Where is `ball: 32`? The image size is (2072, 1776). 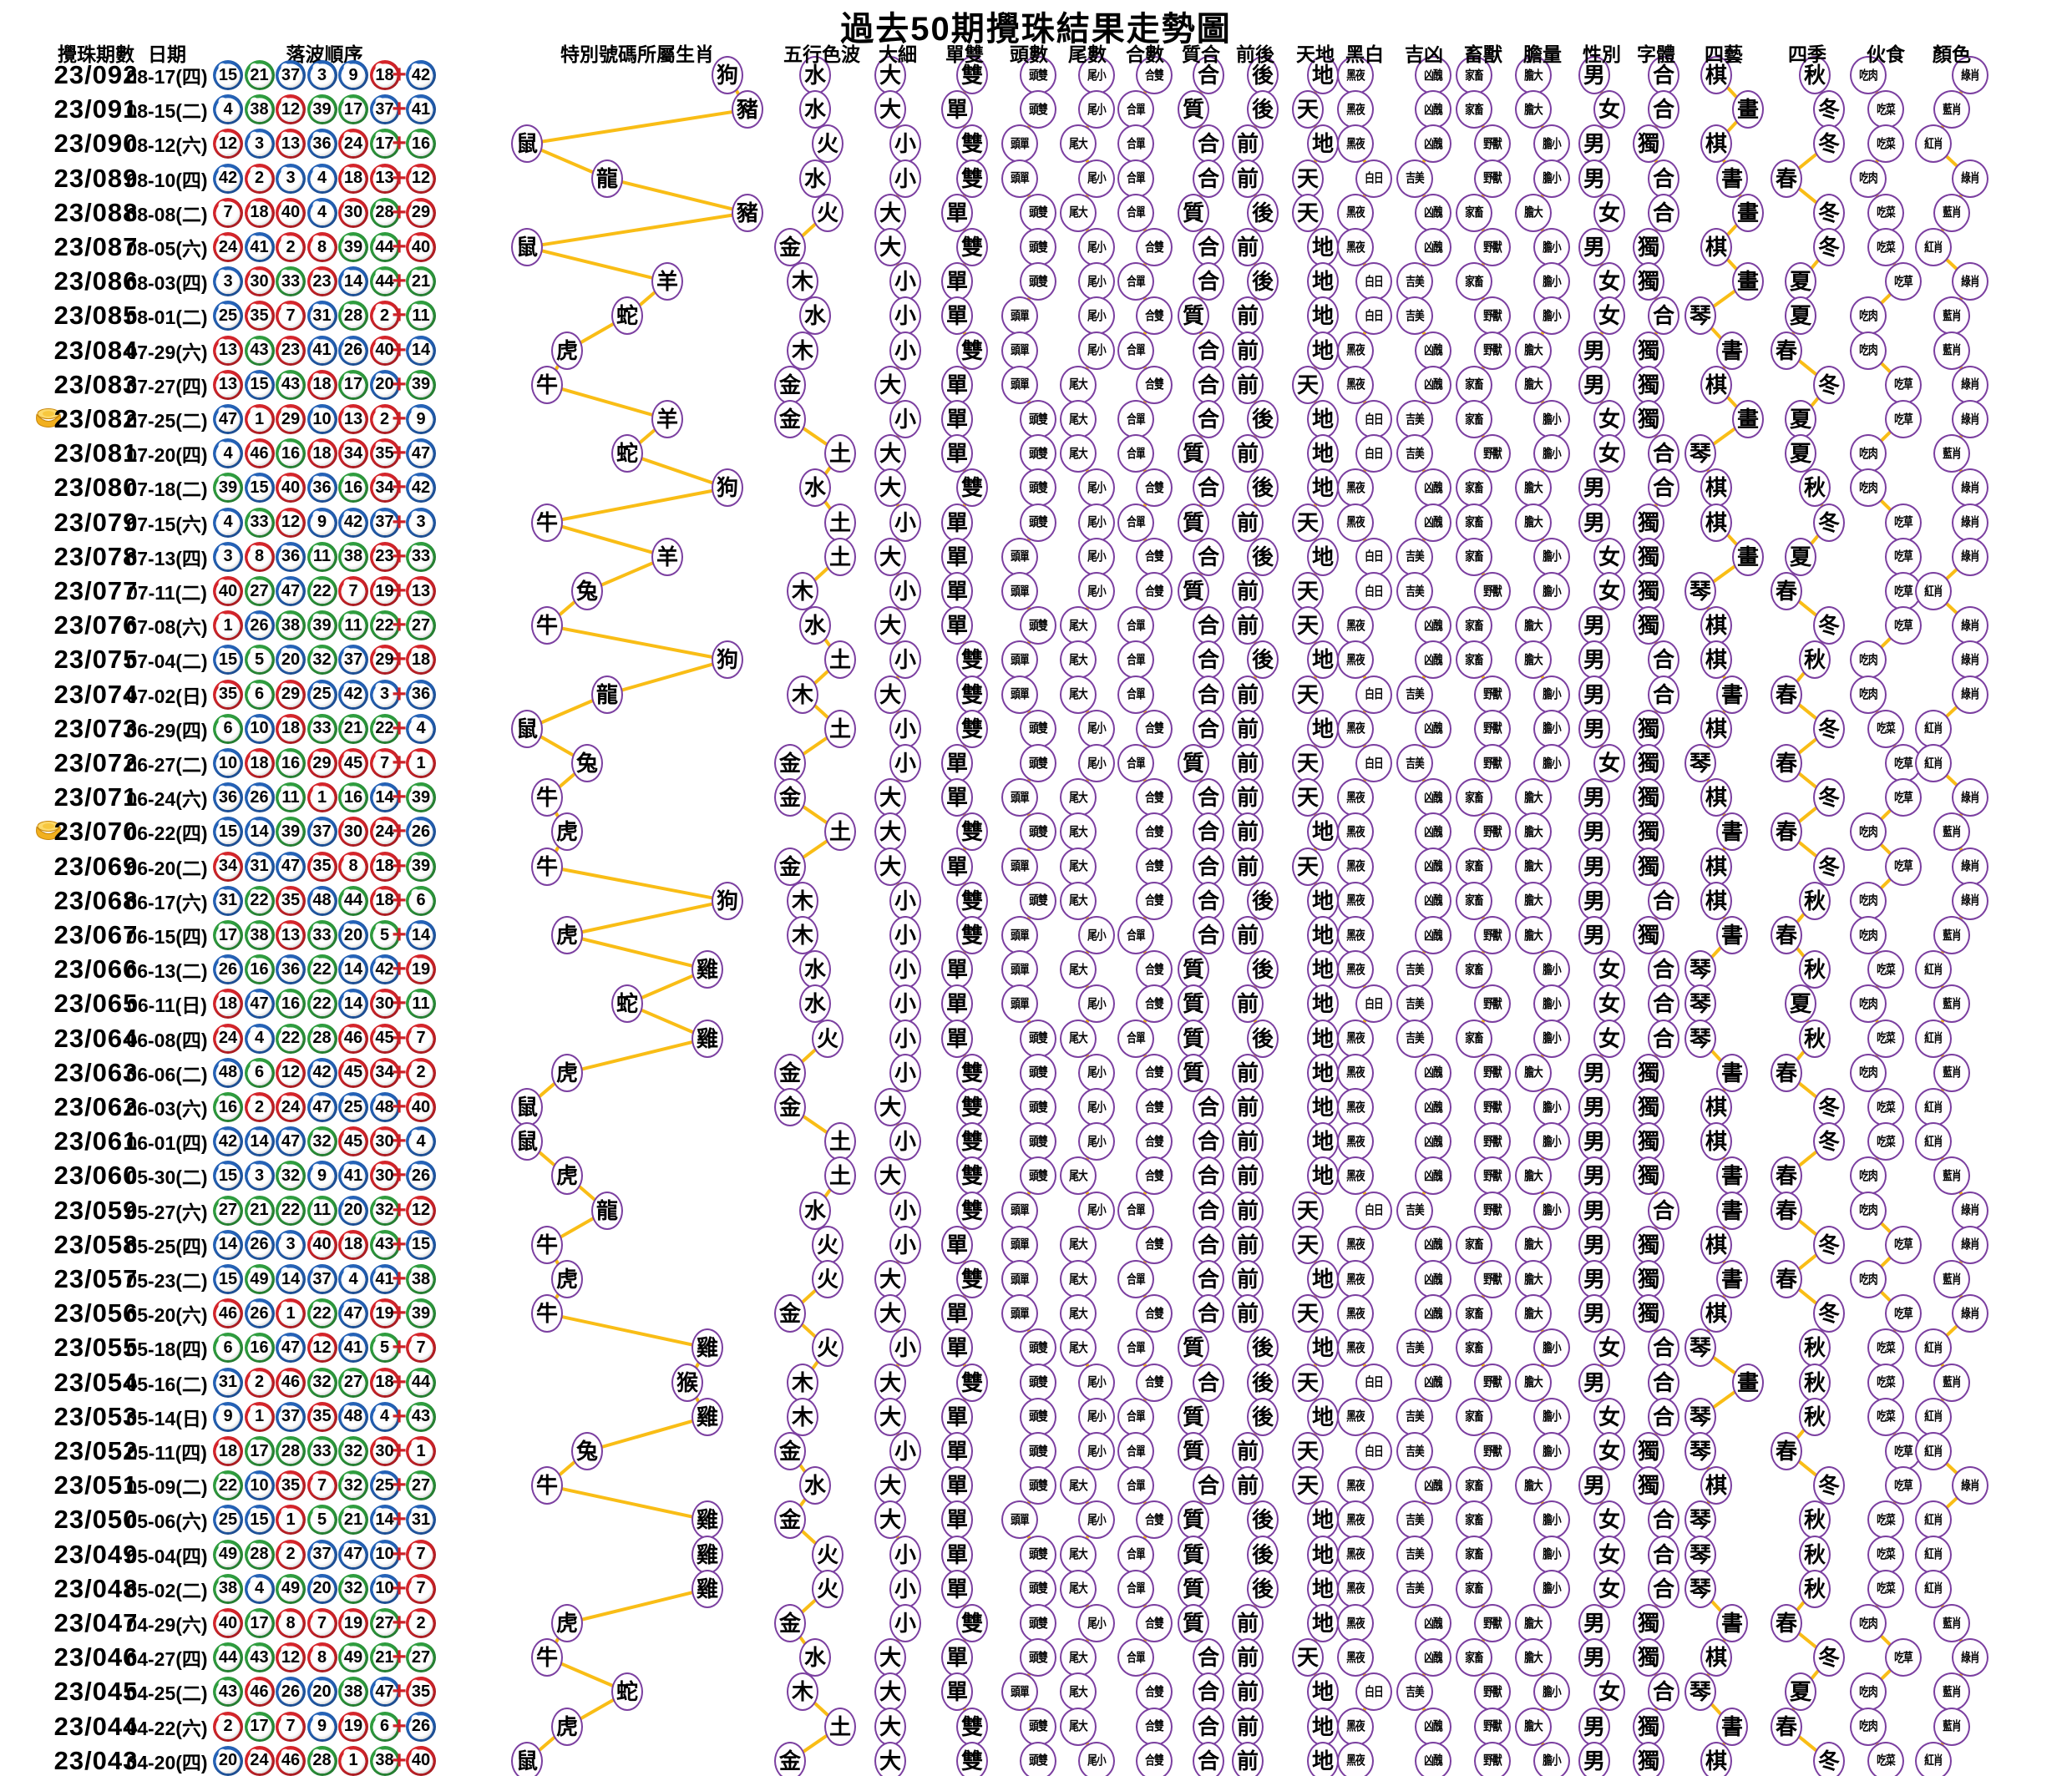 ball: 32 is located at coordinates (321, 660).